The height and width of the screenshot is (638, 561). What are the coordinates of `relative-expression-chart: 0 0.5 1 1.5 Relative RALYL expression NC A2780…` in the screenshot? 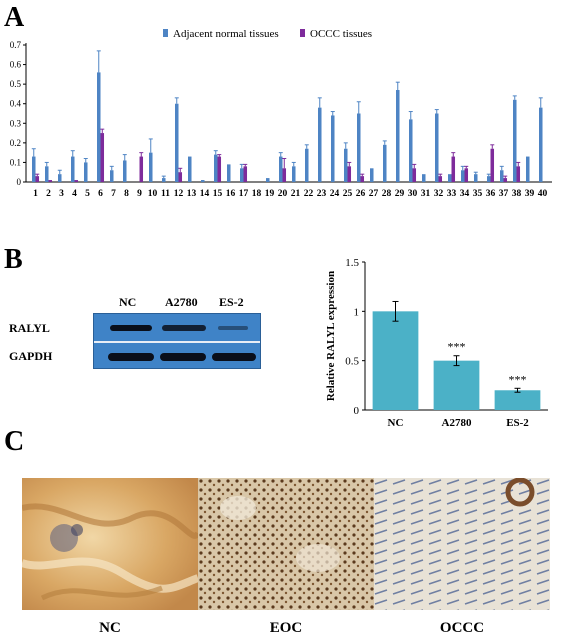 It's located at (436, 343).